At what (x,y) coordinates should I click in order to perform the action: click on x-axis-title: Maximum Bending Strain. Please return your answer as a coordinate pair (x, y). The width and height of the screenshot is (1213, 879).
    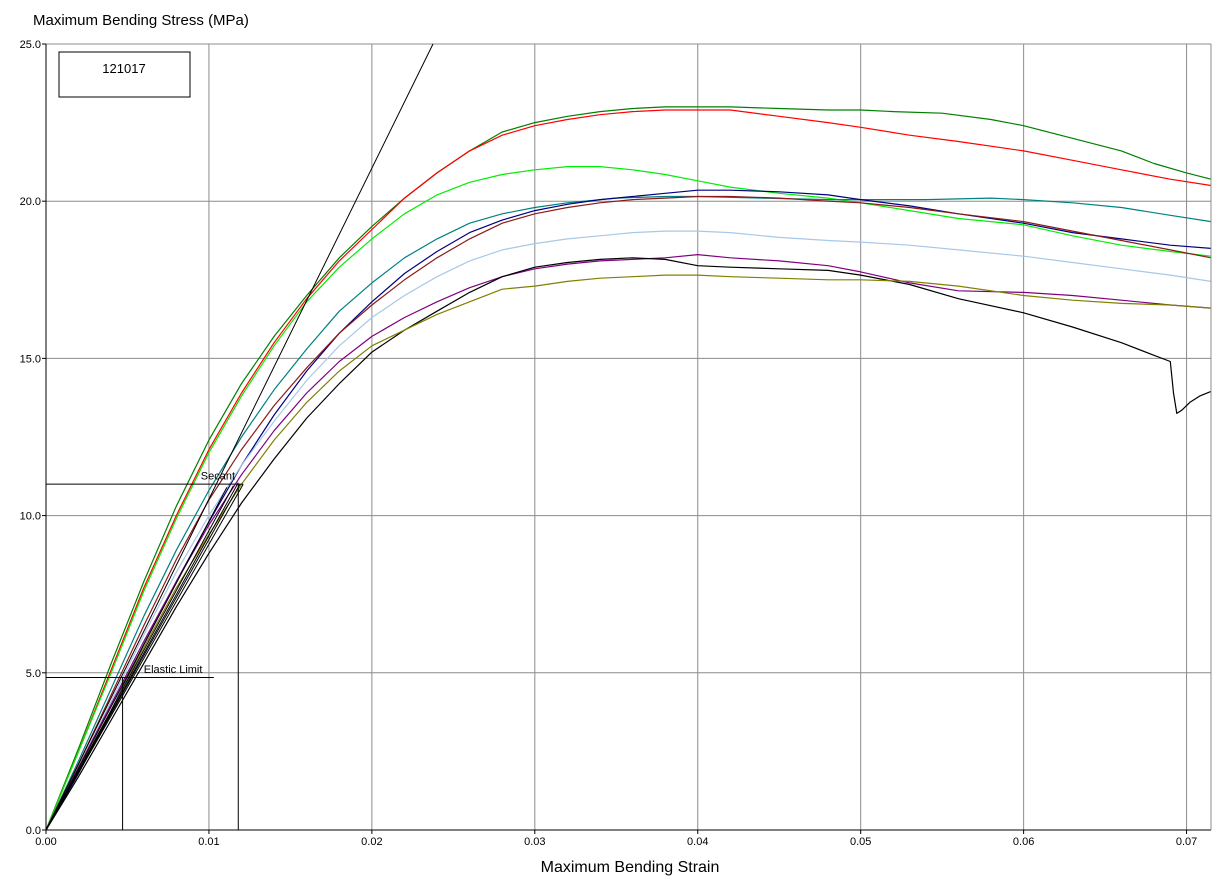
    Looking at the image, I should click on (630, 867).